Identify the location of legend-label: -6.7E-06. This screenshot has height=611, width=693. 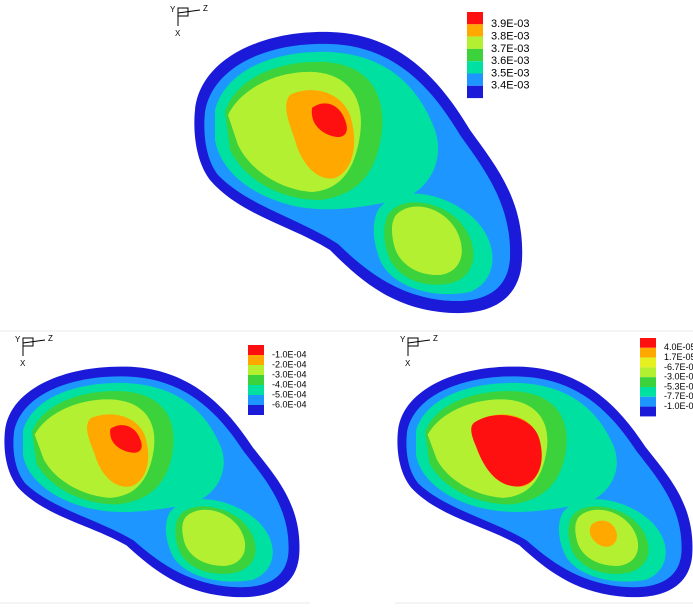
(678, 367).